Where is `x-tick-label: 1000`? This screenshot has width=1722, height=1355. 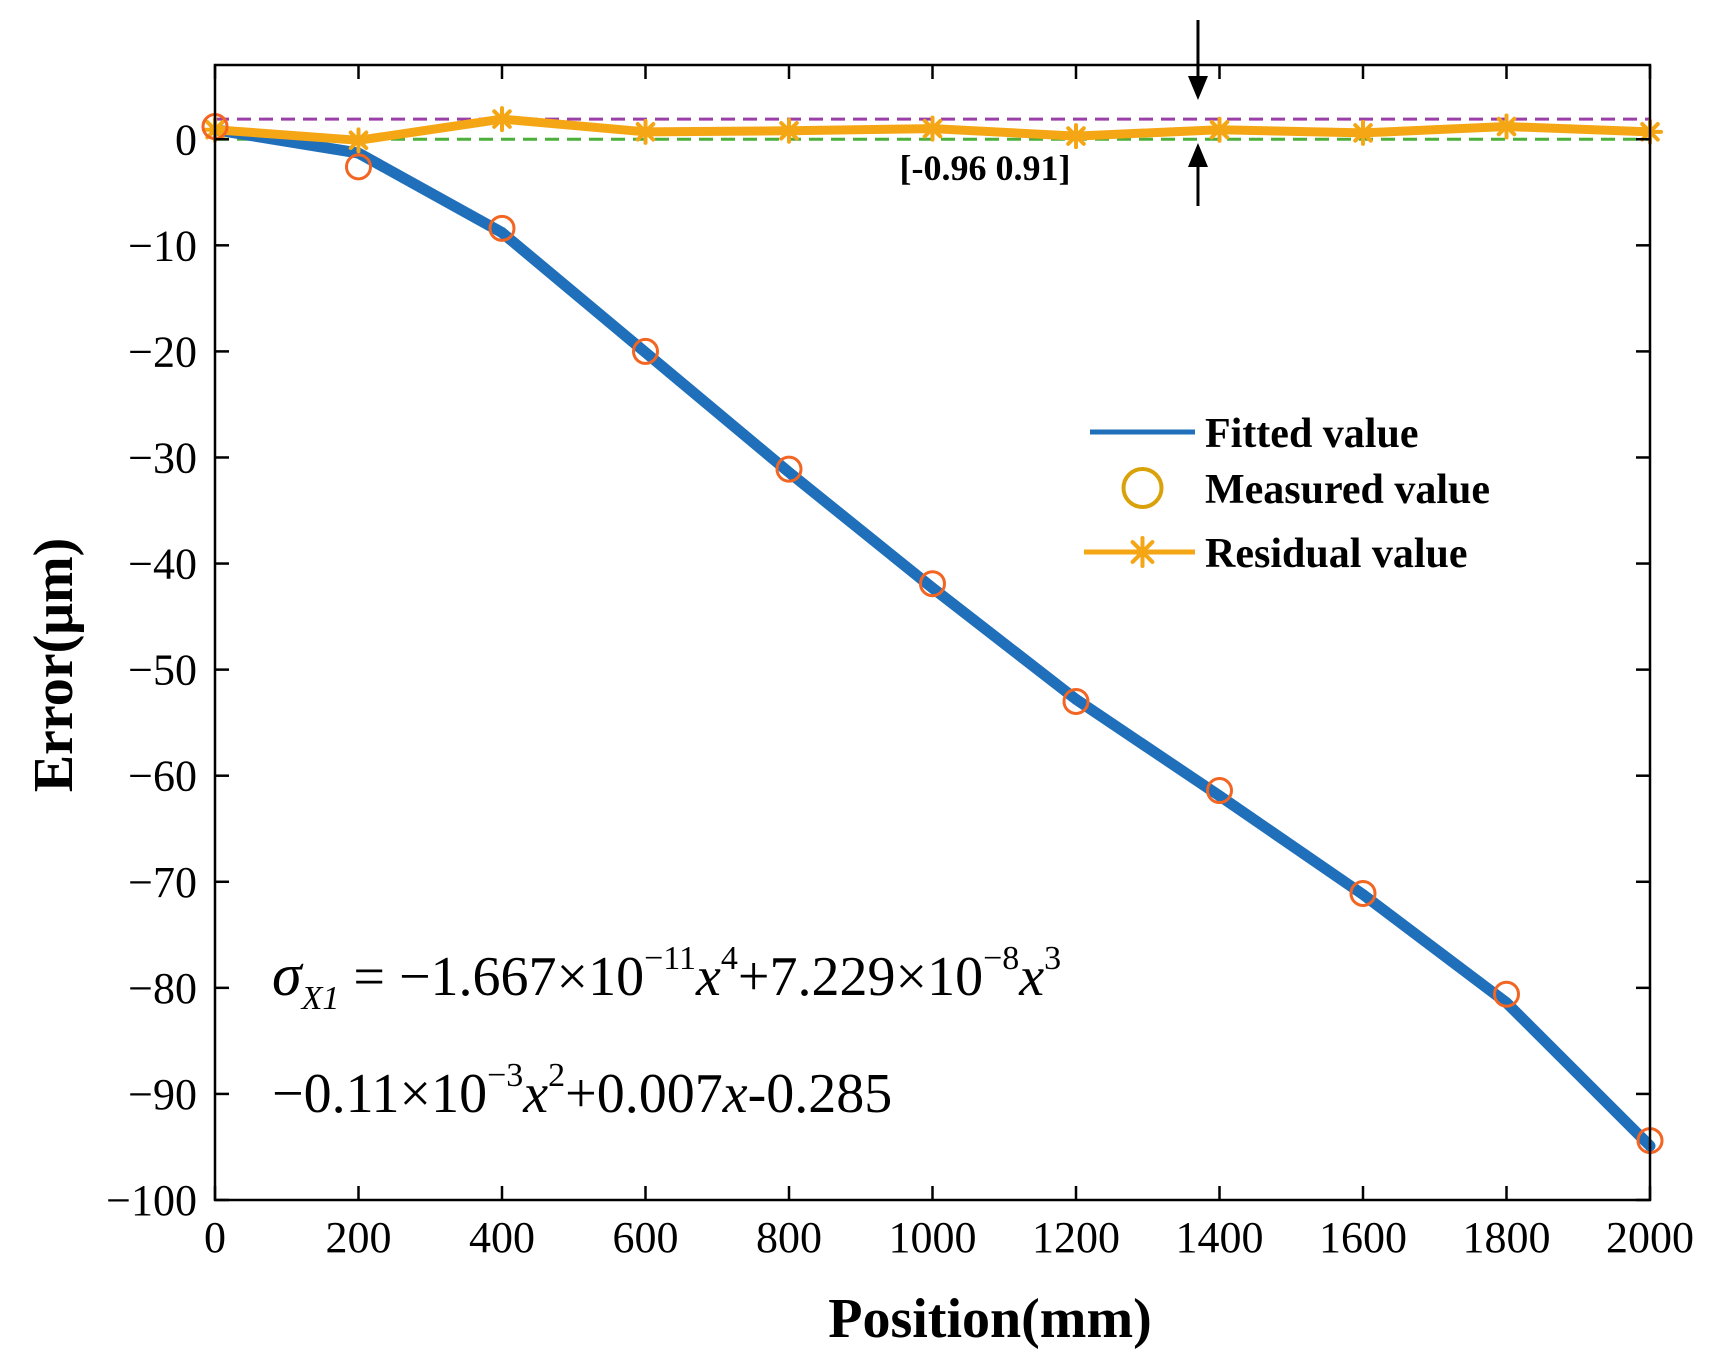
x-tick-label: 1000 is located at coordinates (933, 1237).